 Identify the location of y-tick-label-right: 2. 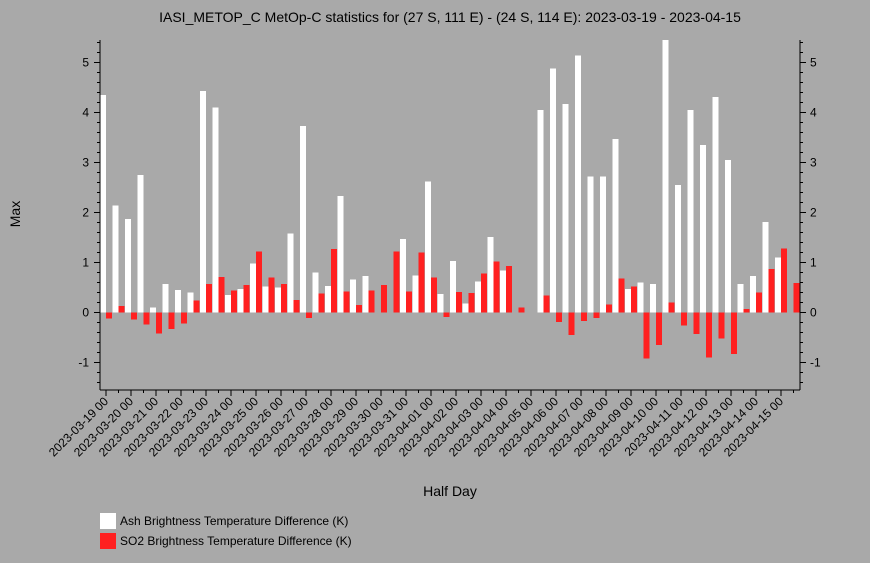
(813, 213).